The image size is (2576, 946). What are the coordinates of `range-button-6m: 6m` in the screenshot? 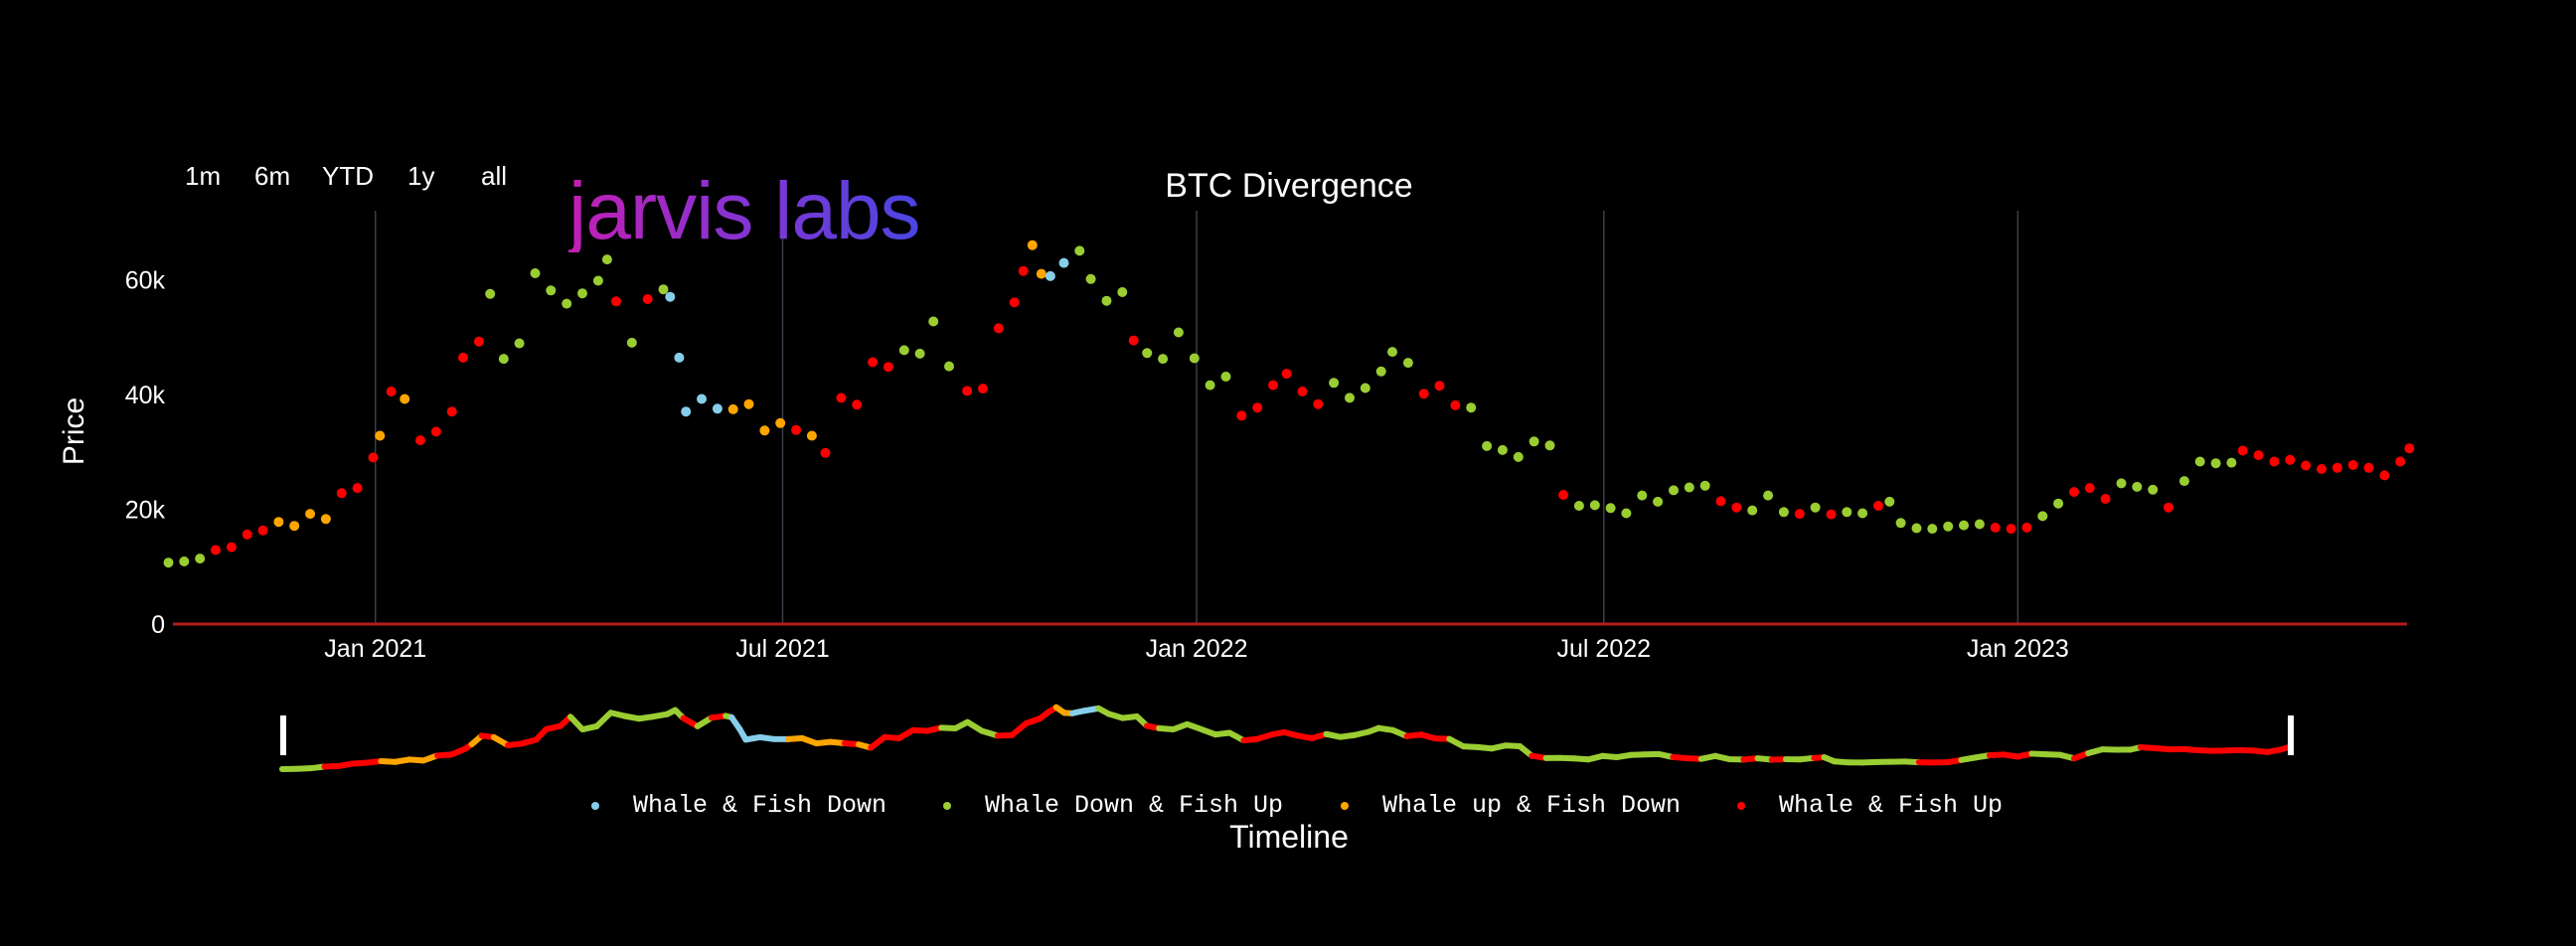 It's located at (272, 176).